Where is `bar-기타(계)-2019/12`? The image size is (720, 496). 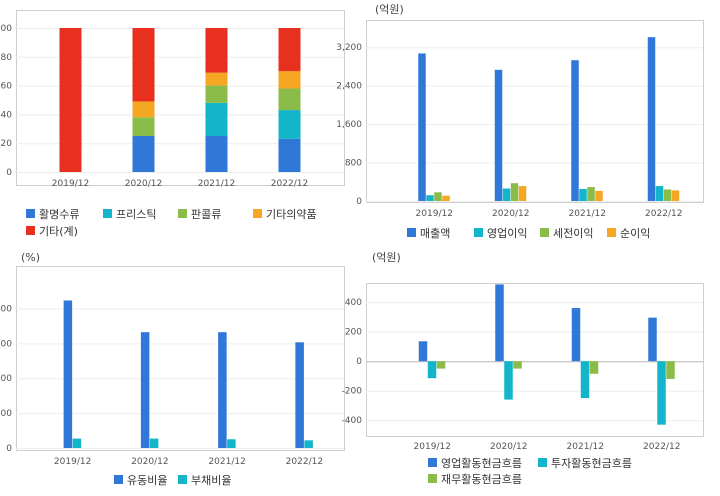 bar-기타(계)-2019/12 is located at coordinates (70, 100).